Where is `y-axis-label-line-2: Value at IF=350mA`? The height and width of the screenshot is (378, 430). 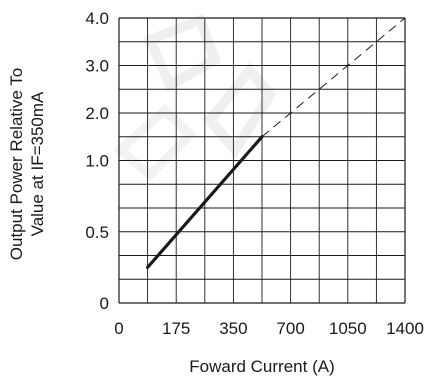
y-axis-label-line-2: Value at IF=350mA is located at coordinates (37, 163).